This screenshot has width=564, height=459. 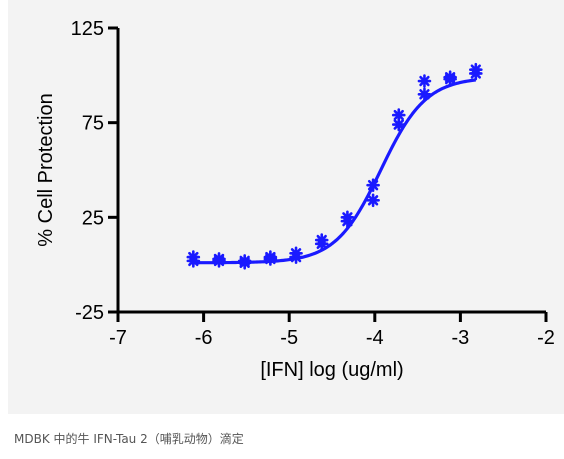 I want to click on y-tick-label: 25, so click(x=93, y=218).